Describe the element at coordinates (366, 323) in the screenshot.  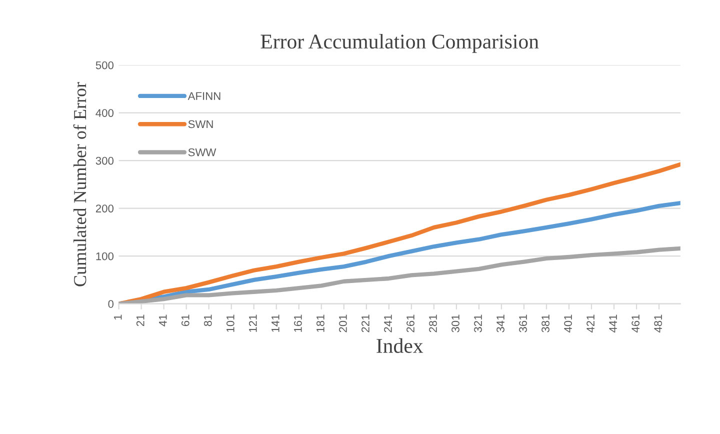
I see `x-tick-label: 221` at that location.